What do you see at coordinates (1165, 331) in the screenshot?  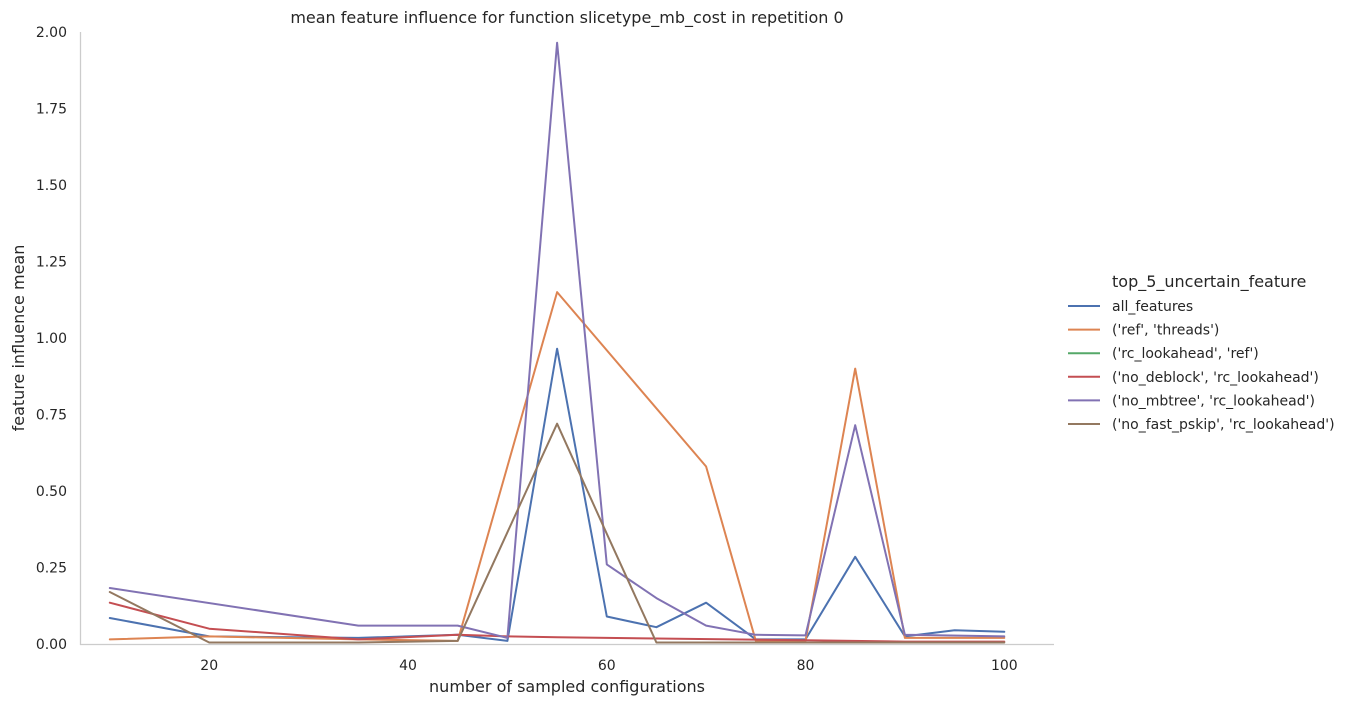 I see `legend-label: ('ref', 'threads')` at bounding box center [1165, 331].